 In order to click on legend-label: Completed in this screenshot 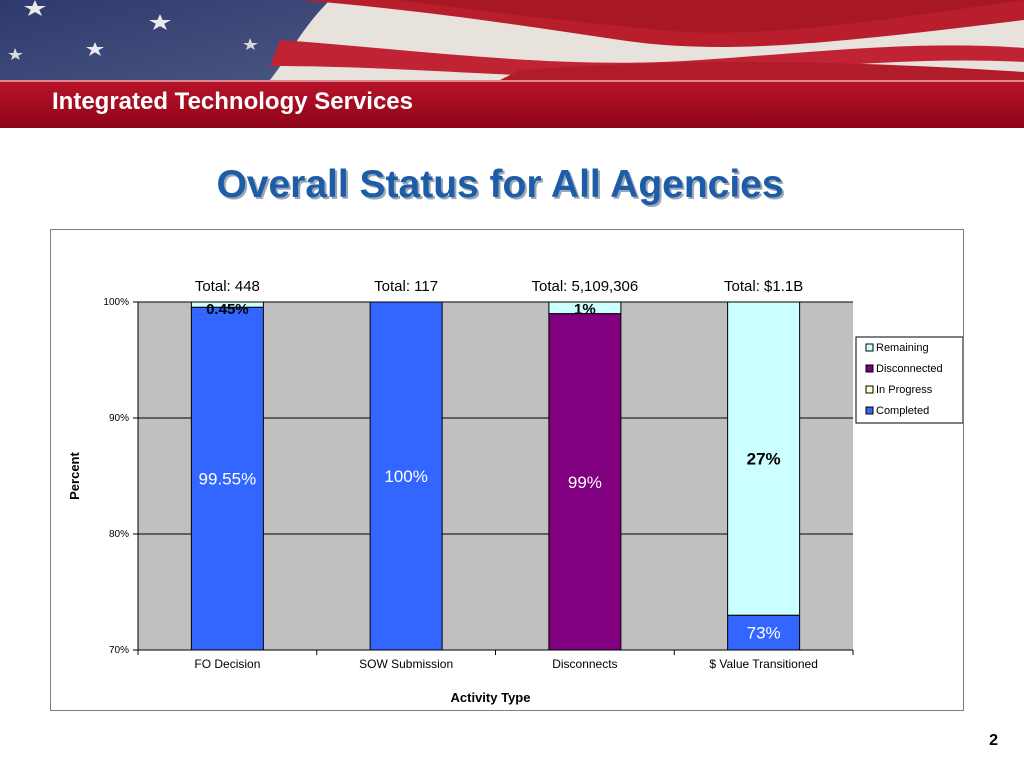, I will do `click(902, 411)`.